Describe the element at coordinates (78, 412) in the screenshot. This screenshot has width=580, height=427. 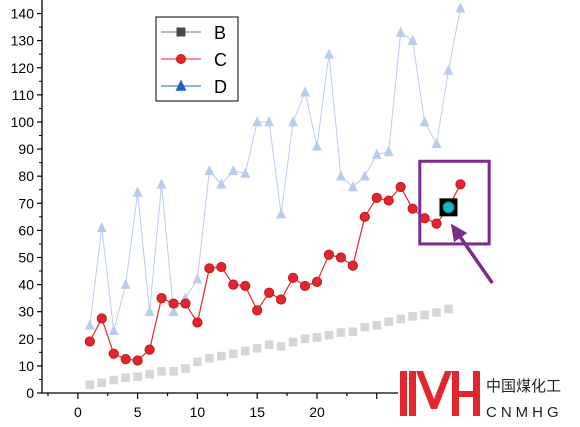
I see `x-tick-label: 0` at that location.